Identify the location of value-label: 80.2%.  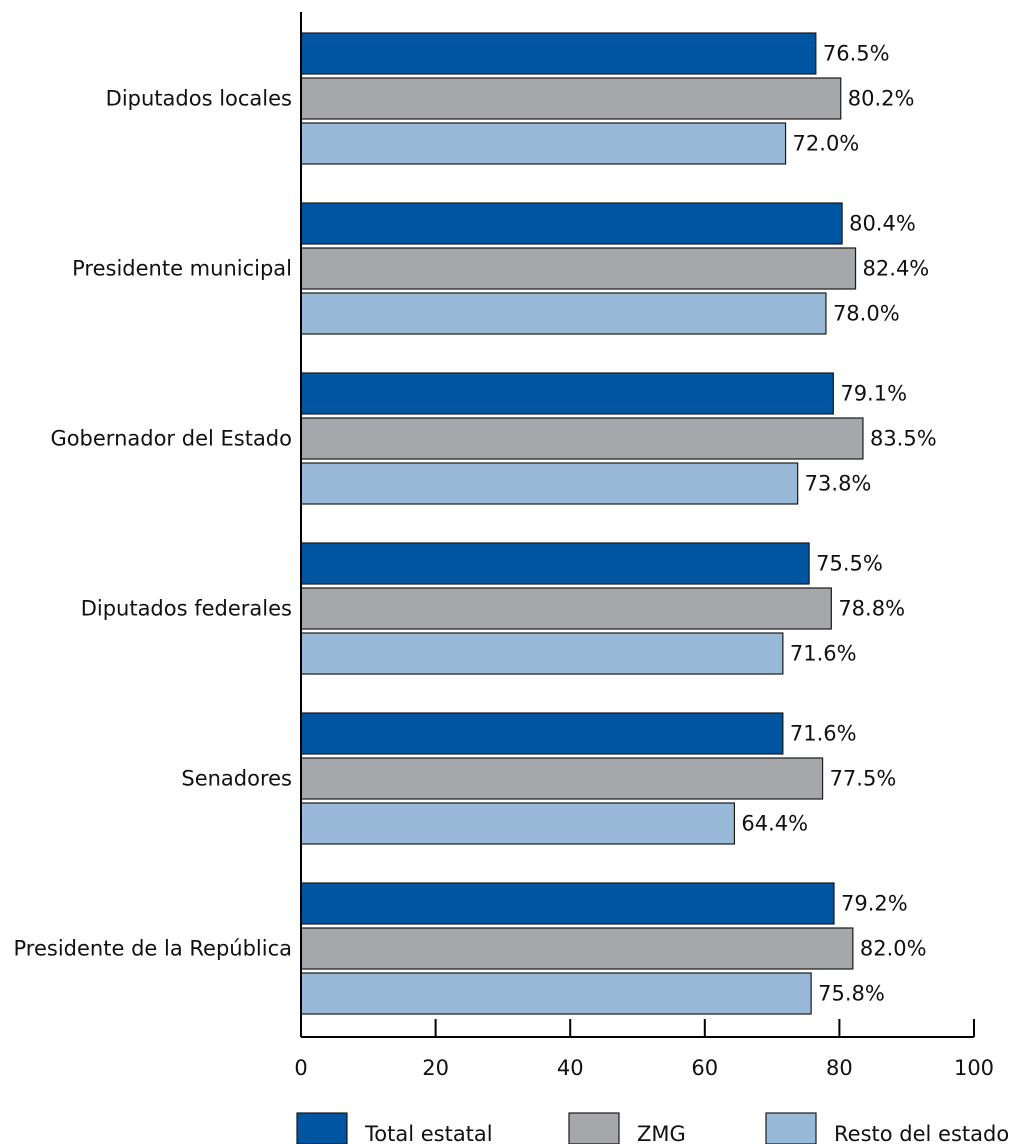
(881, 99).